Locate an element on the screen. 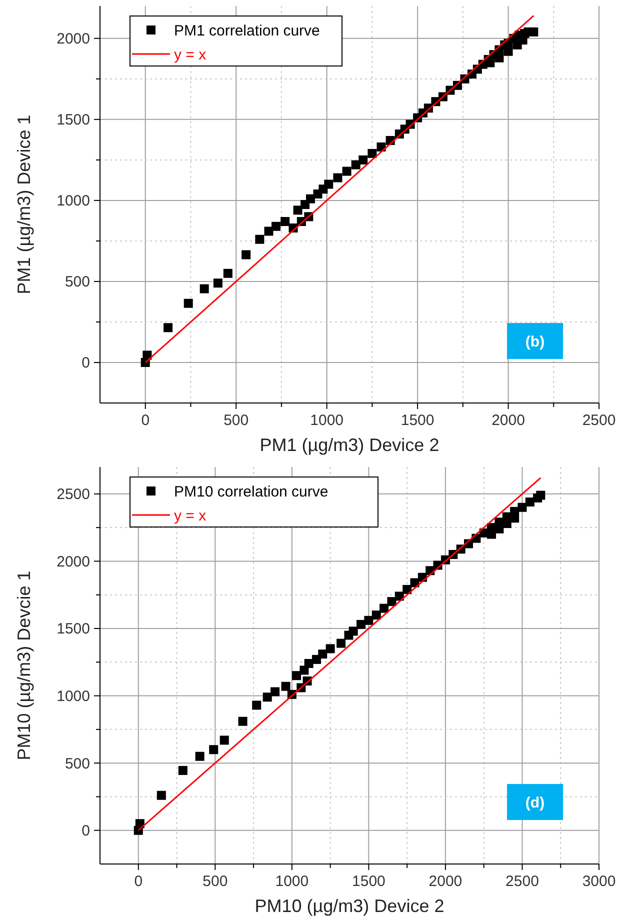 Image resolution: width=621 pixels, height=922 pixels. legend-label: PM1 correlation curve is located at coordinates (247, 31).